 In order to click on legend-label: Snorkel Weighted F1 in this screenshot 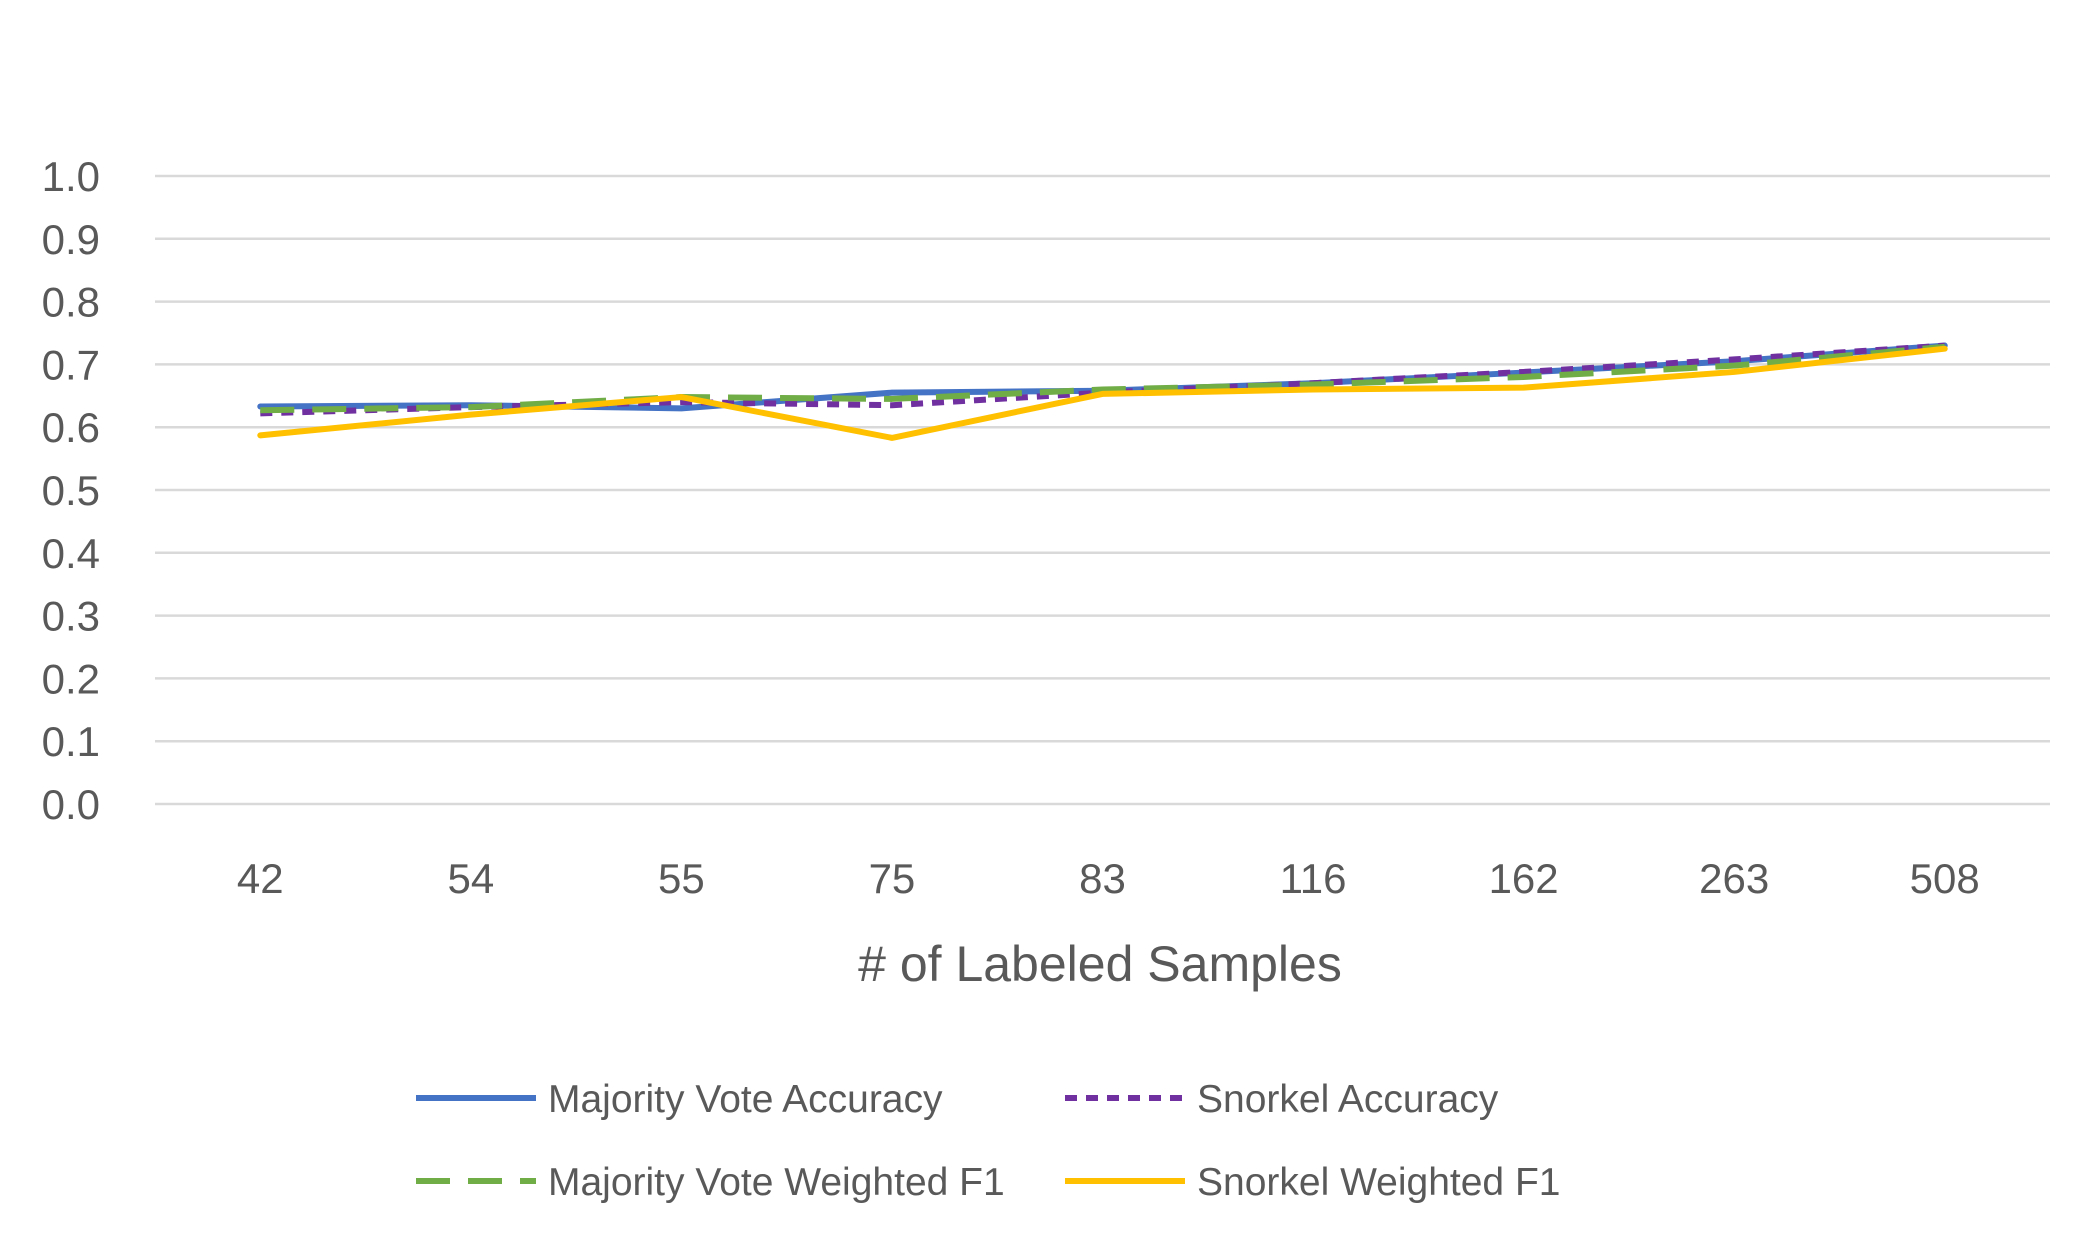, I will do `click(1378, 1182)`.